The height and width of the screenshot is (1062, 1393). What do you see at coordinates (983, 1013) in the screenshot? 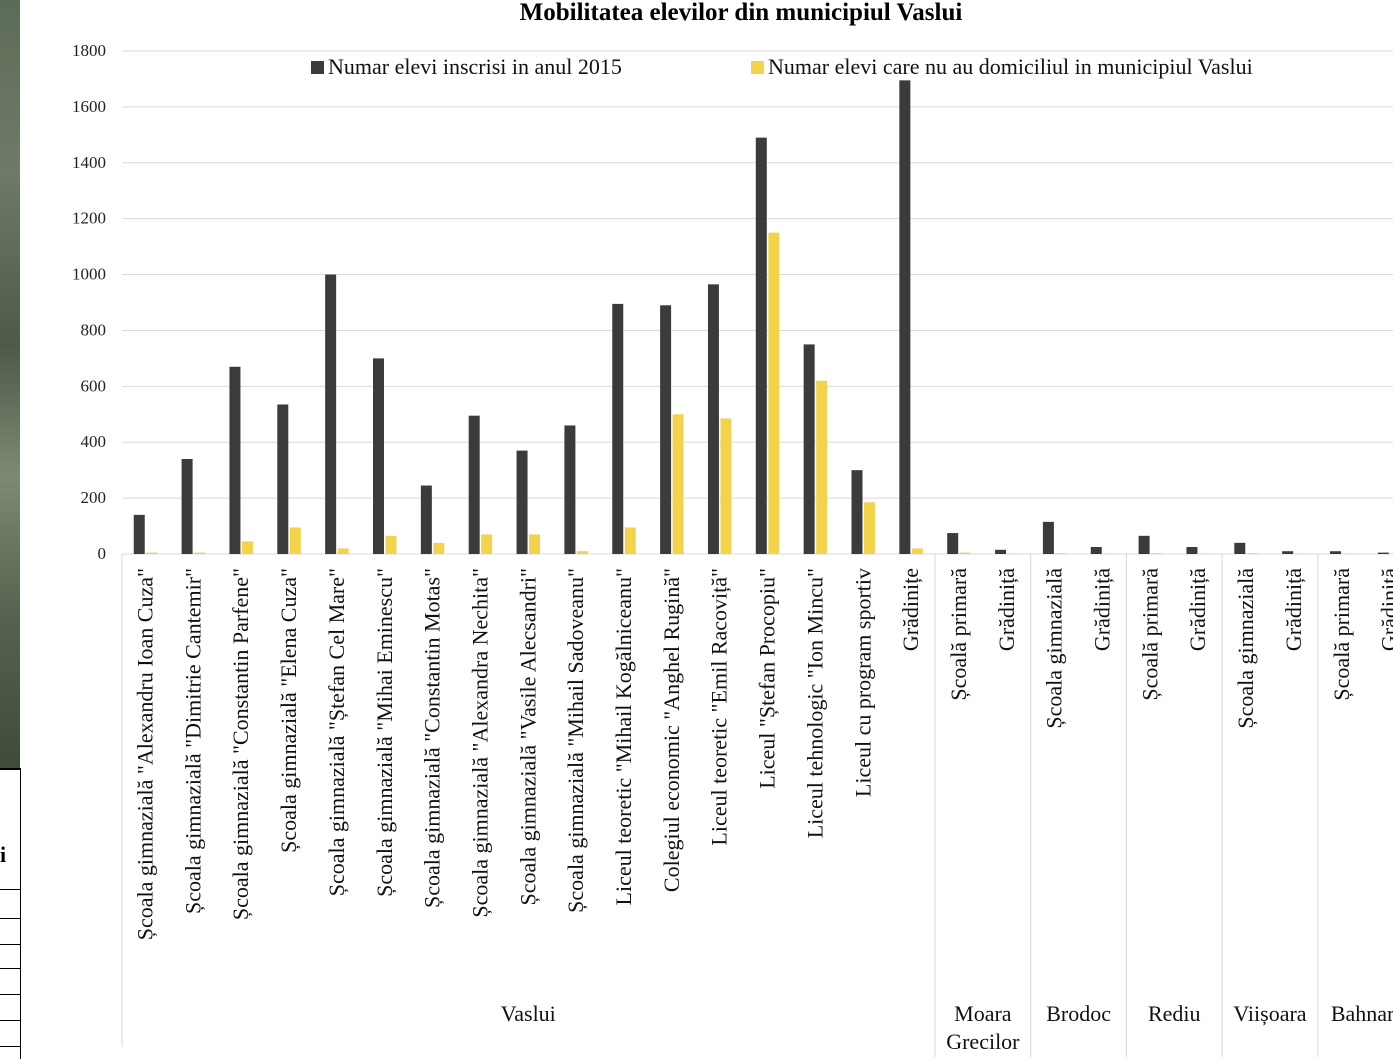
I see `x-group-label: Moara` at bounding box center [983, 1013].